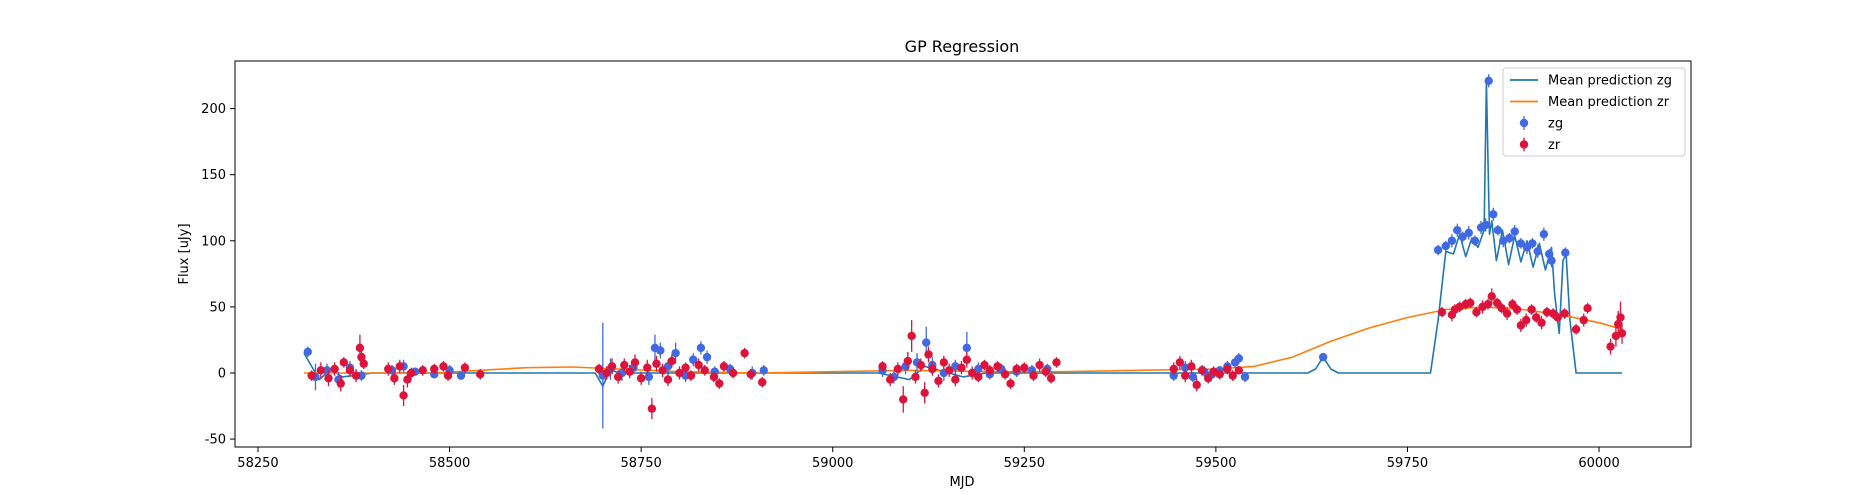  Describe the element at coordinates (217, 307) in the screenshot. I see `y-tick-label: 50` at that location.